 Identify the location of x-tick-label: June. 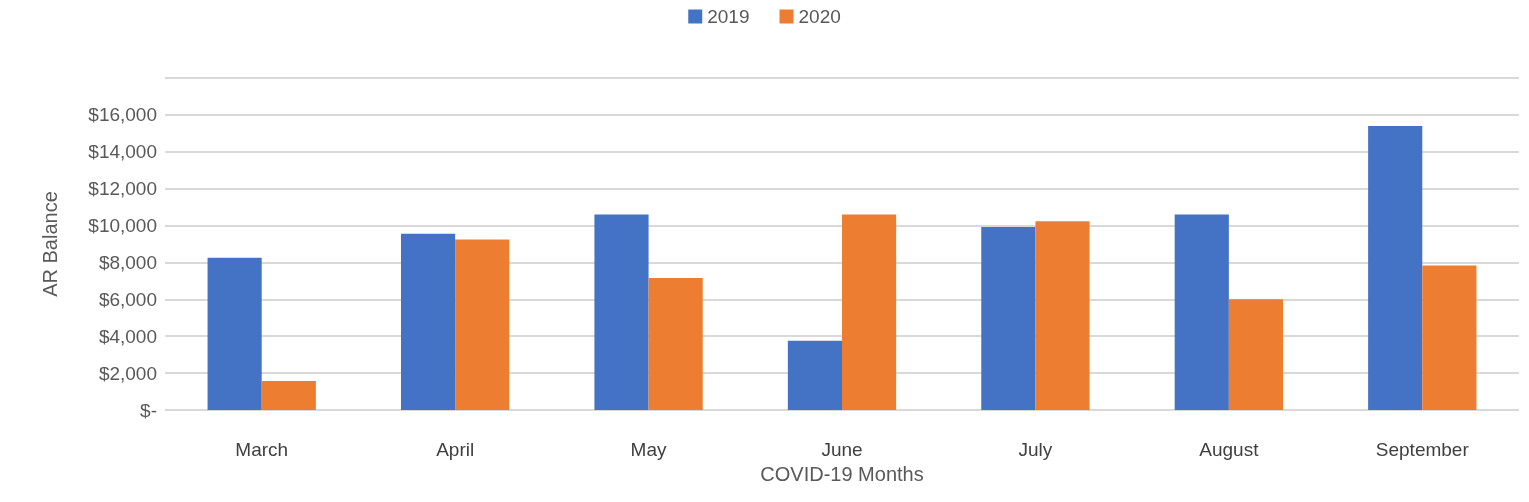
(842, 449).